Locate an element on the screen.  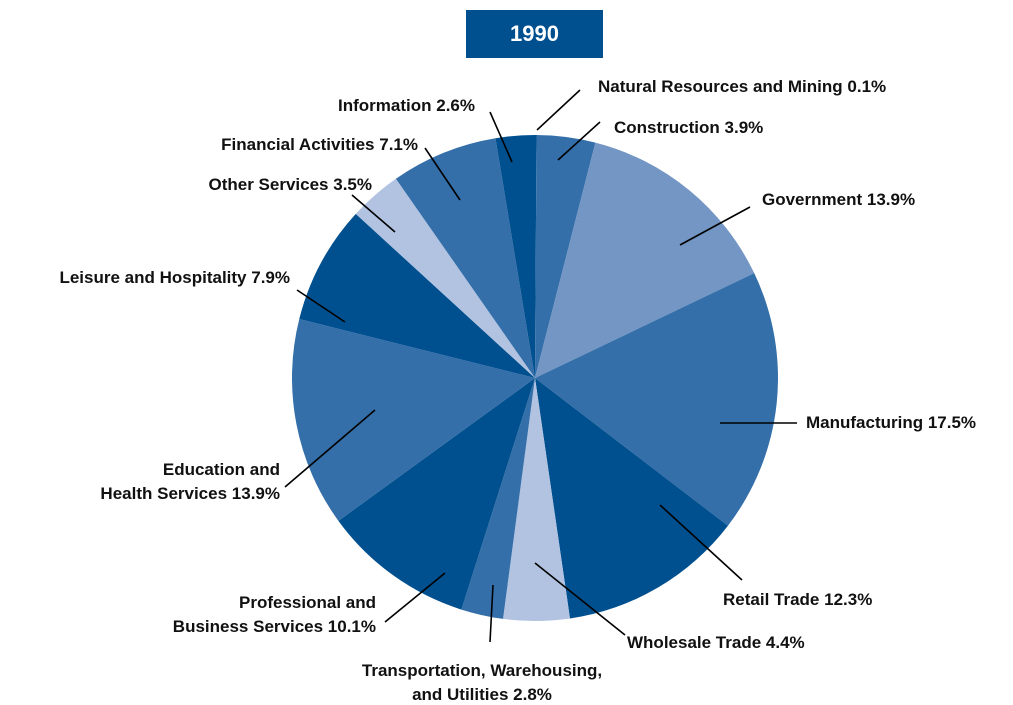
value-label: 10.1% is located at coordinates (351, 626).